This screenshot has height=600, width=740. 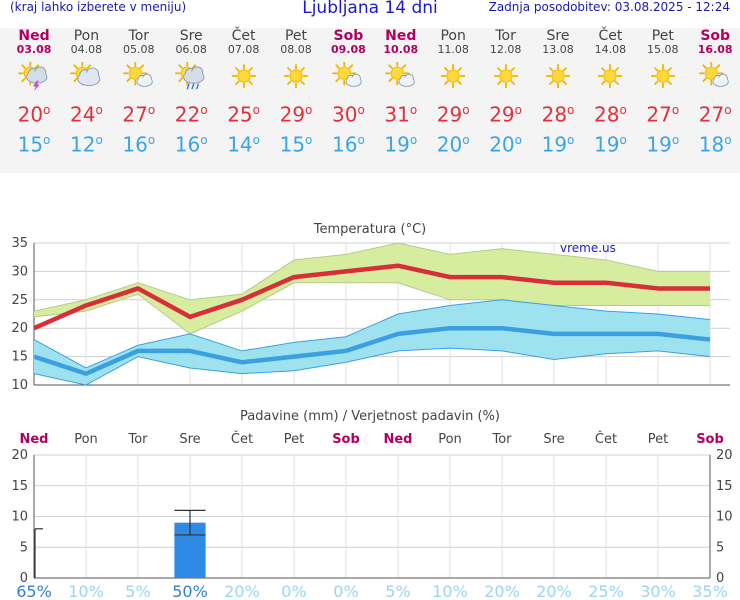 What do you see at coordinates (34, 49) in the screenshot?
I see `day-date: 03.08` at bounding box center [34, 49].